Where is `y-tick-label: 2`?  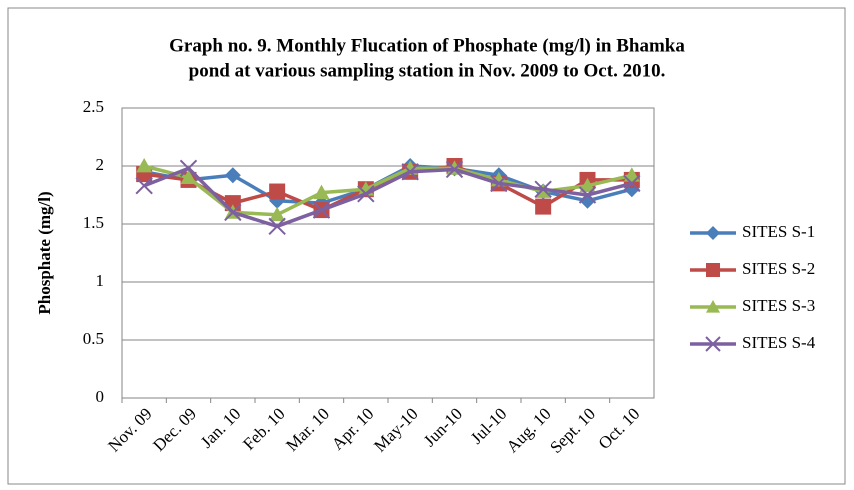
y-tick-label: 2 is located at coordinates (100, 164).